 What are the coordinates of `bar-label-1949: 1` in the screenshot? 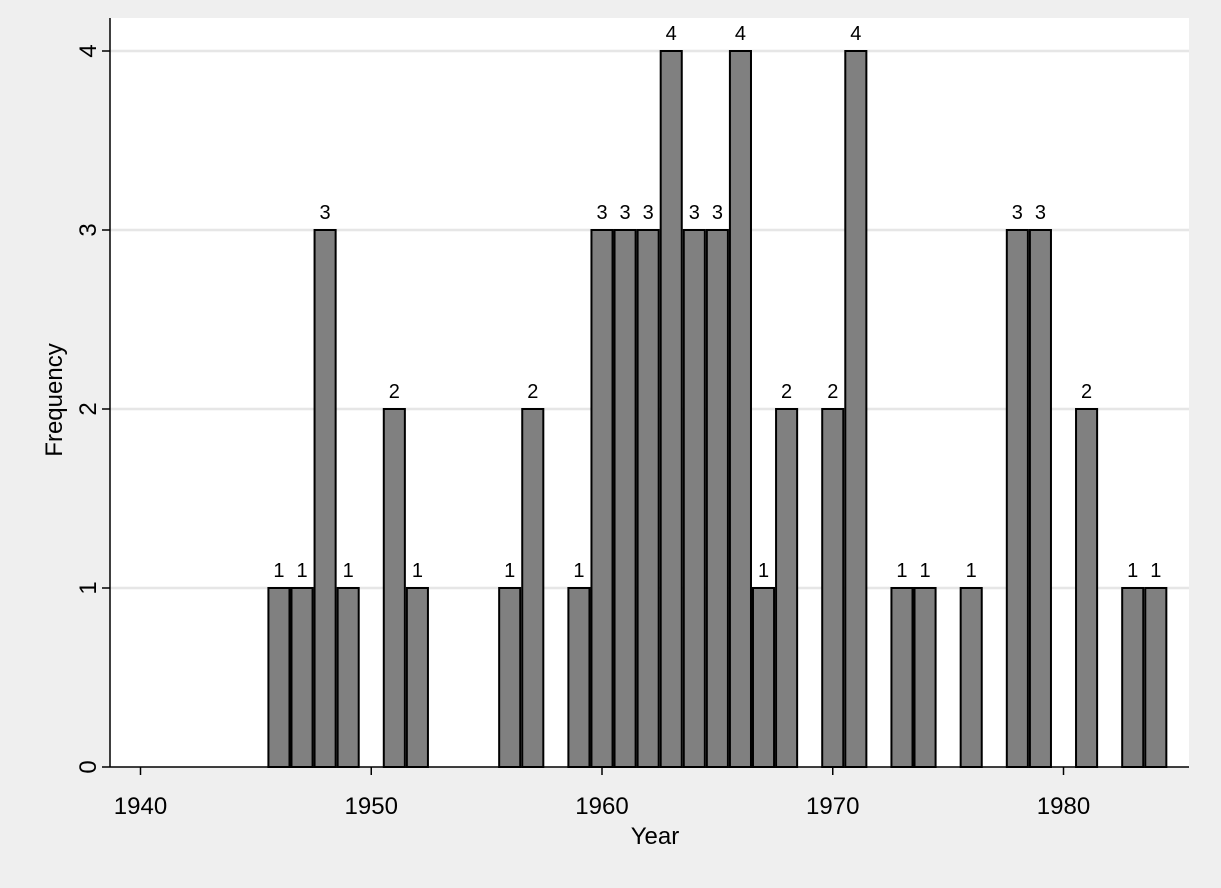 It's located at (348, 571).